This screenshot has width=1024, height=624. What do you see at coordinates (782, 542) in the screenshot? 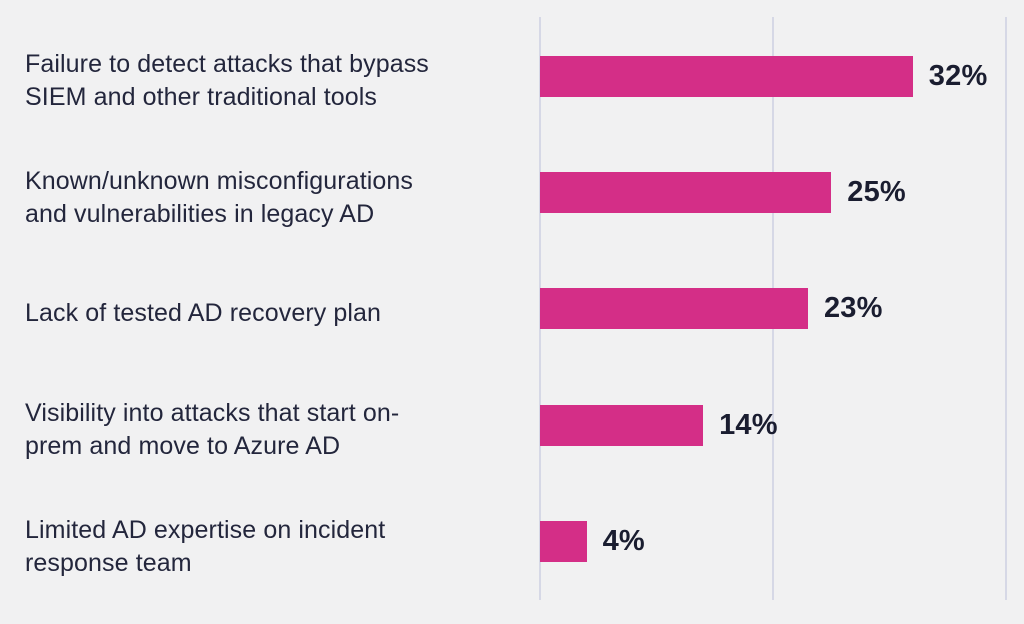
I see `plot-area: 4%` at bounding box center [782, 542].